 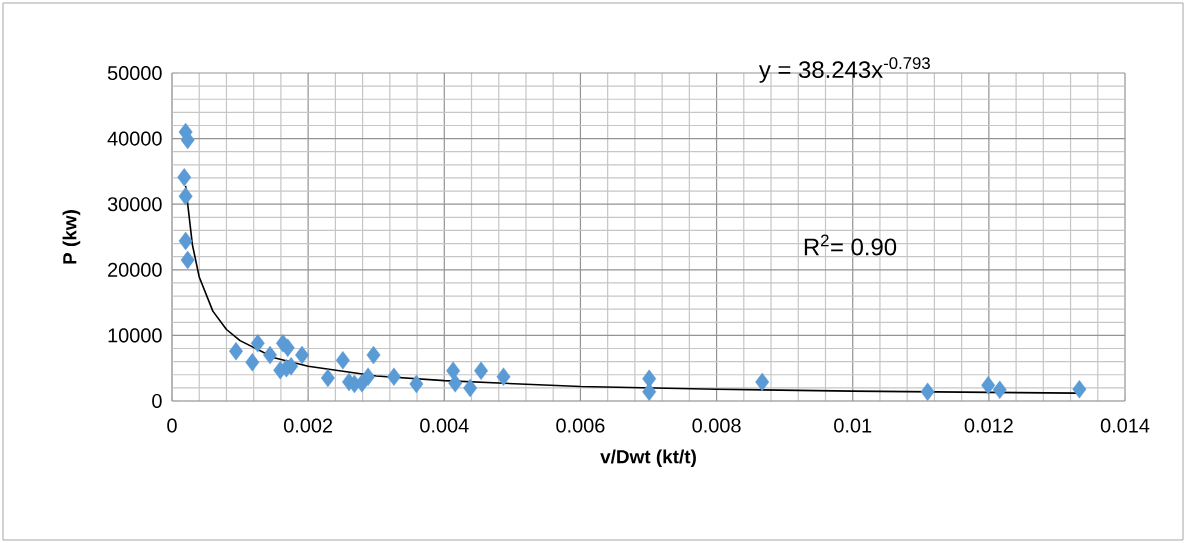 I want to click on x-tick-label: 0.014, so click(x=1125, y=425).